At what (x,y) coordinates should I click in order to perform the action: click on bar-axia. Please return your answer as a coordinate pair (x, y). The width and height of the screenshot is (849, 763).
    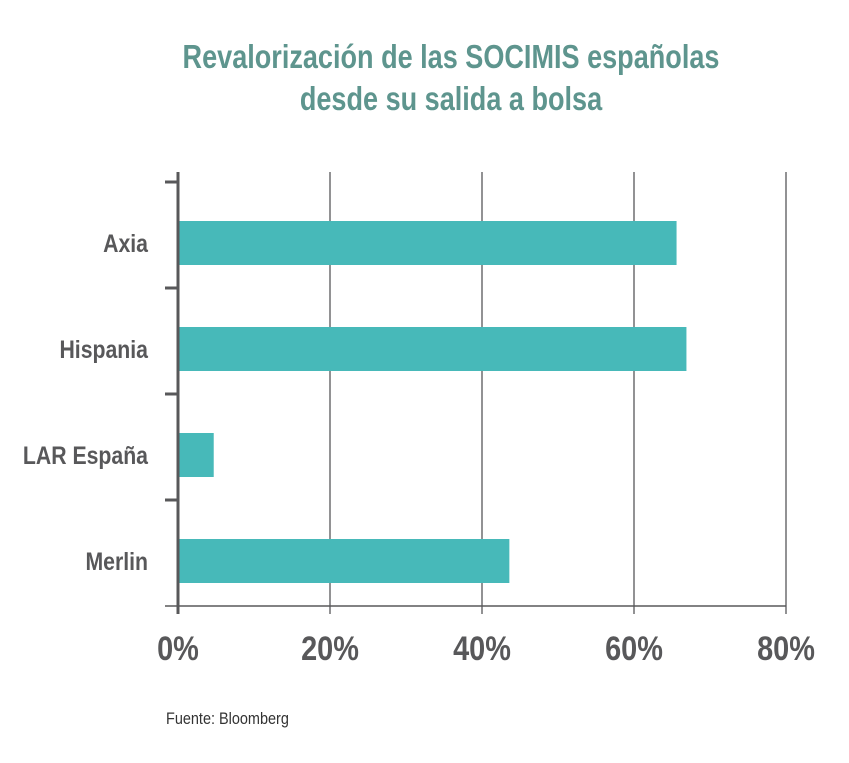
    Looking at the image, I should click on (427, 243).